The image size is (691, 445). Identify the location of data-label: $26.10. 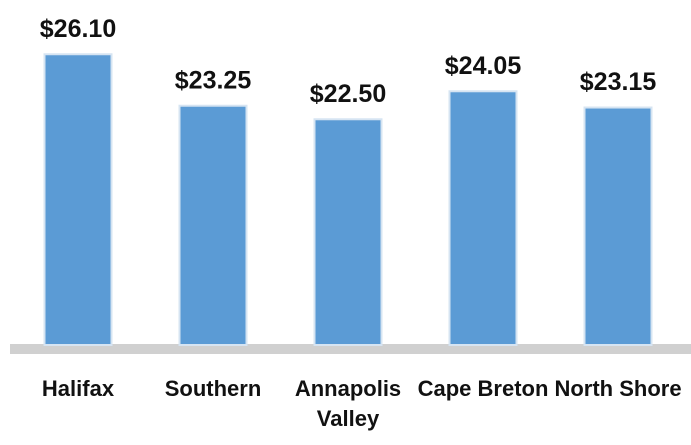
(78, 29).